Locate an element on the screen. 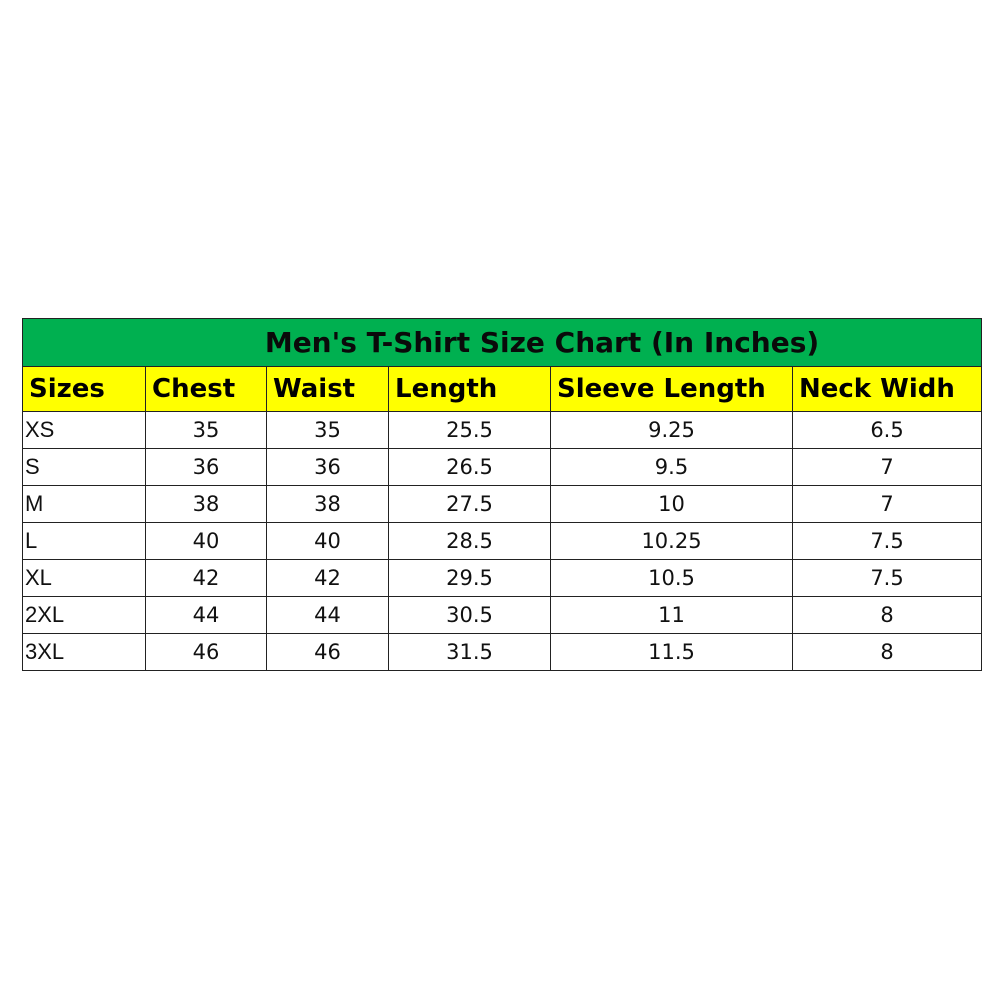  column-header: Sizes is located at coordinates (84, 389).